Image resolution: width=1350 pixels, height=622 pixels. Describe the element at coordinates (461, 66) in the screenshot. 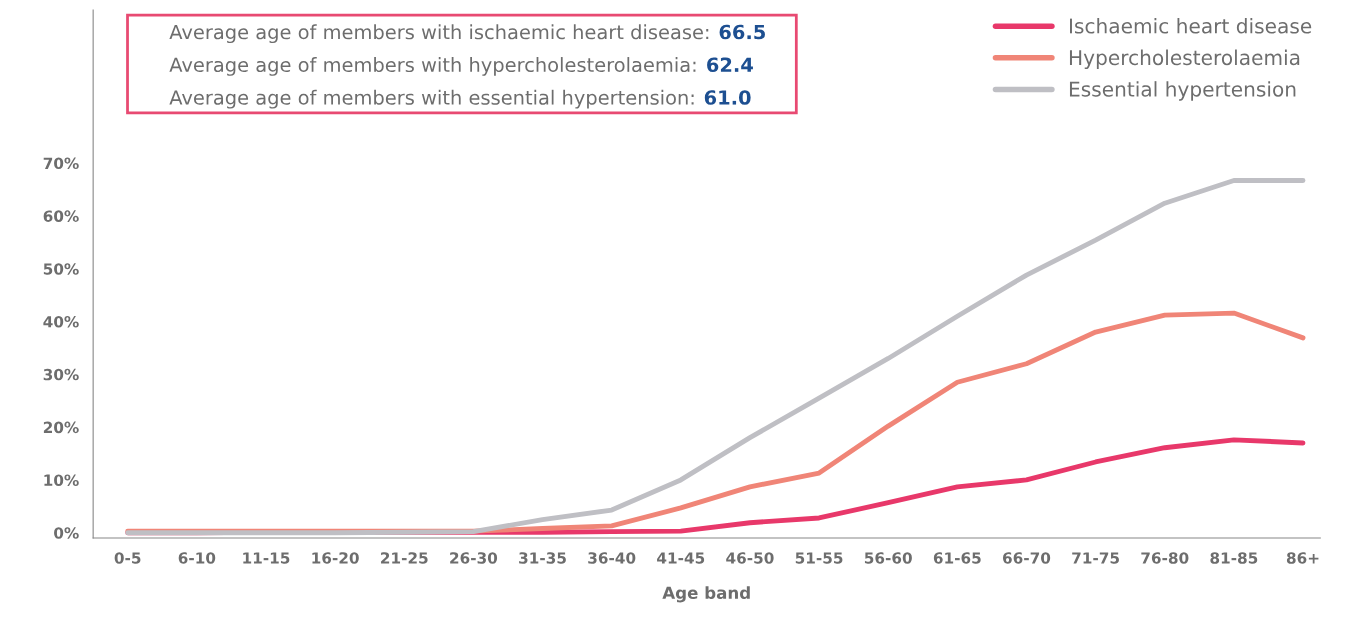

I see `annotation: Average age of members with hypercholesterolaemia: 62.4` at that location.